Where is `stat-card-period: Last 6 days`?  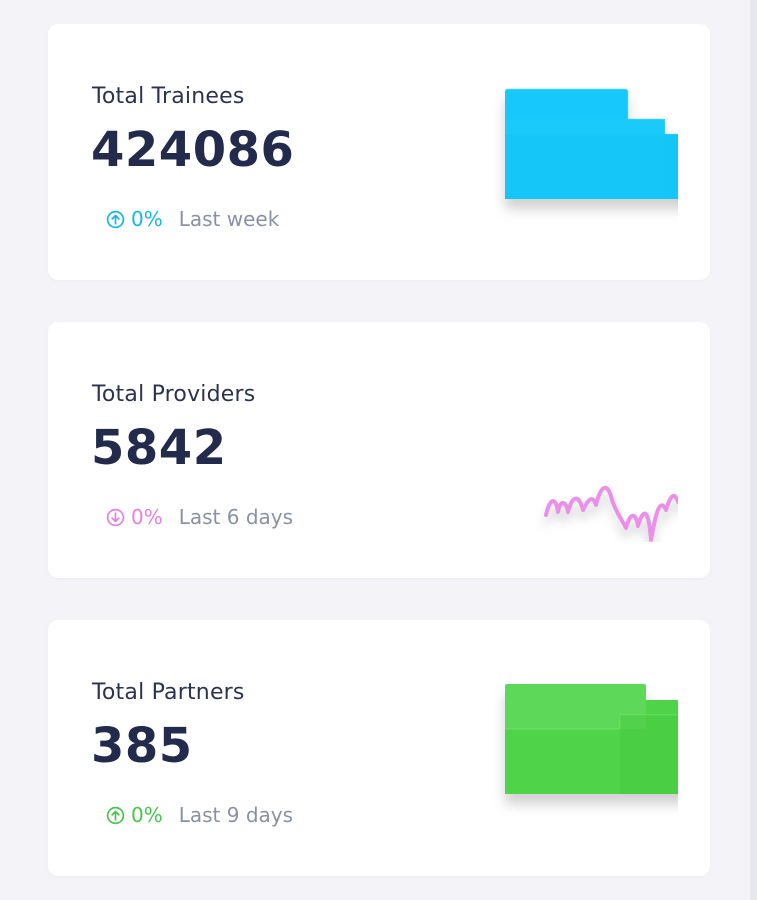 stat-card-period: Last 6 days is located at coordinates (236, 517).